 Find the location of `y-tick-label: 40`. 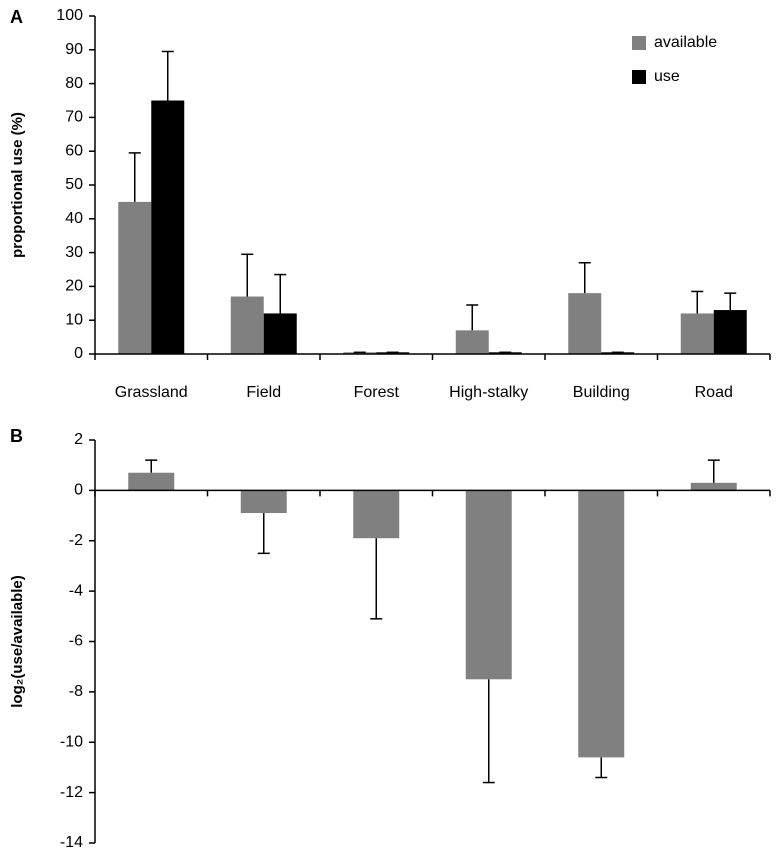

y-tick-label: 40 is located at coordinates (74, 218).